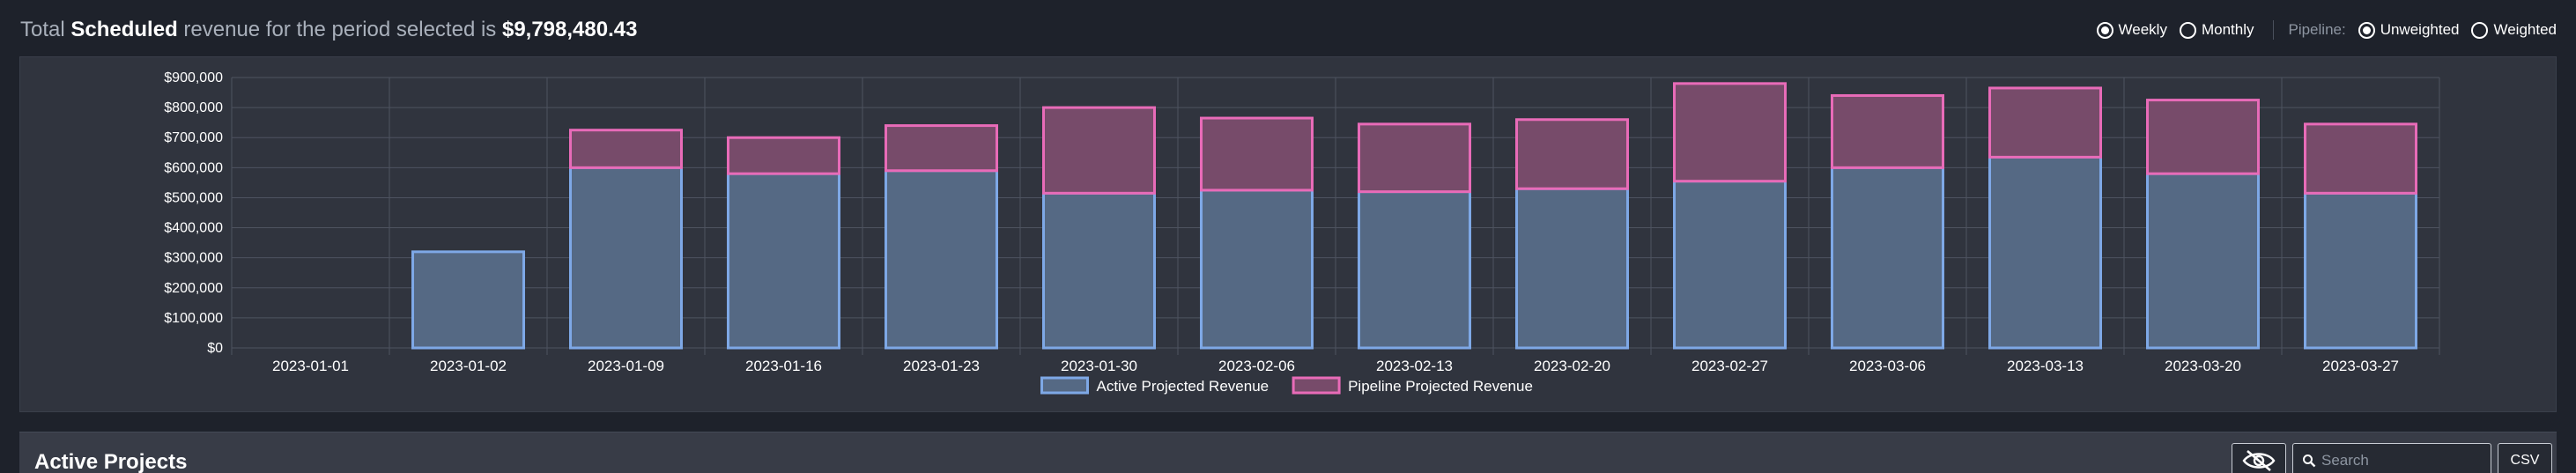 This screenshot has height=473, width=2576. What do you see at coordinates (1099, 366) in the screenshot?
I see `x-tick-label: 2023-01-30` at bounding box center [1099, 366].